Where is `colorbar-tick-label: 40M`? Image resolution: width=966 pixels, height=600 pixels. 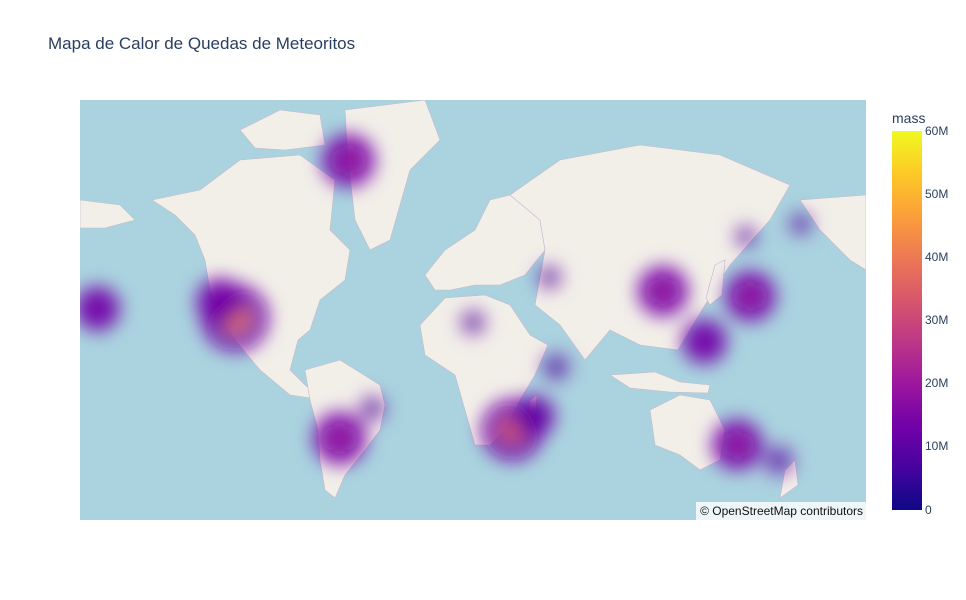 colorbar-tick-label: 40M is located at coordinates (937, 257).